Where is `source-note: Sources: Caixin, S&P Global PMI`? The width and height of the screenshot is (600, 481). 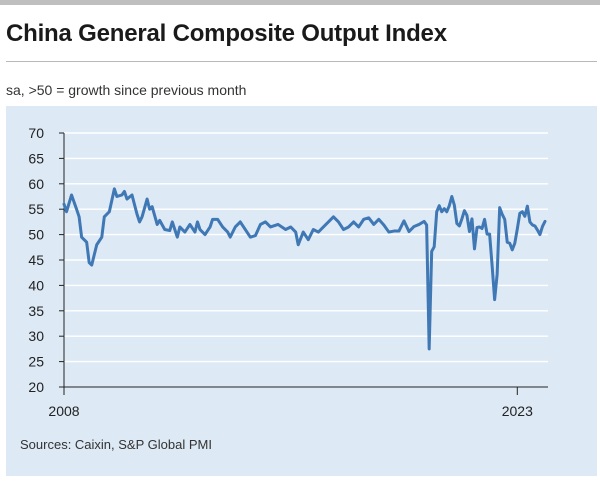 source-note: Sources: Caixin, S&P Global PMI is located at coordinates (116, 444).